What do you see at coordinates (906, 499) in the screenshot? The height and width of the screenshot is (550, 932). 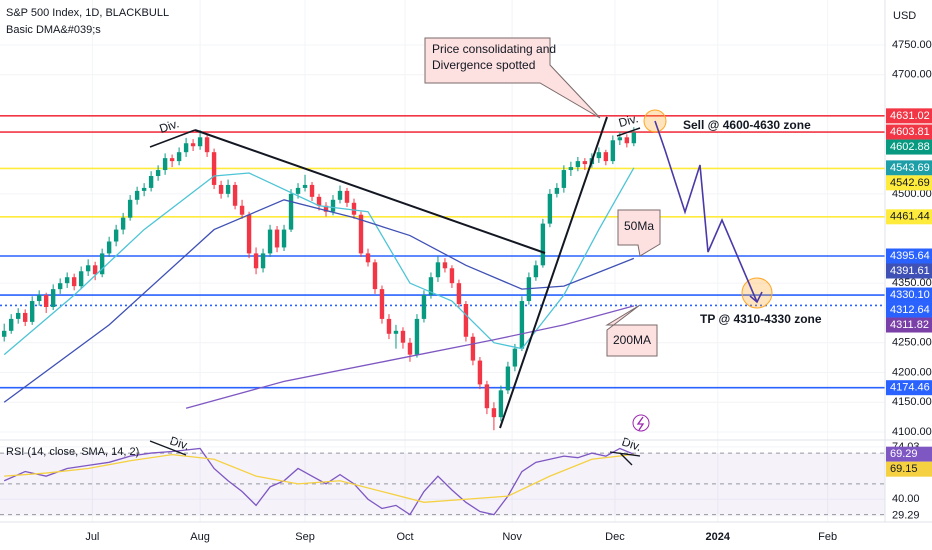 I see `y-tick-label: 40.00` at bounding box center [906, 499].